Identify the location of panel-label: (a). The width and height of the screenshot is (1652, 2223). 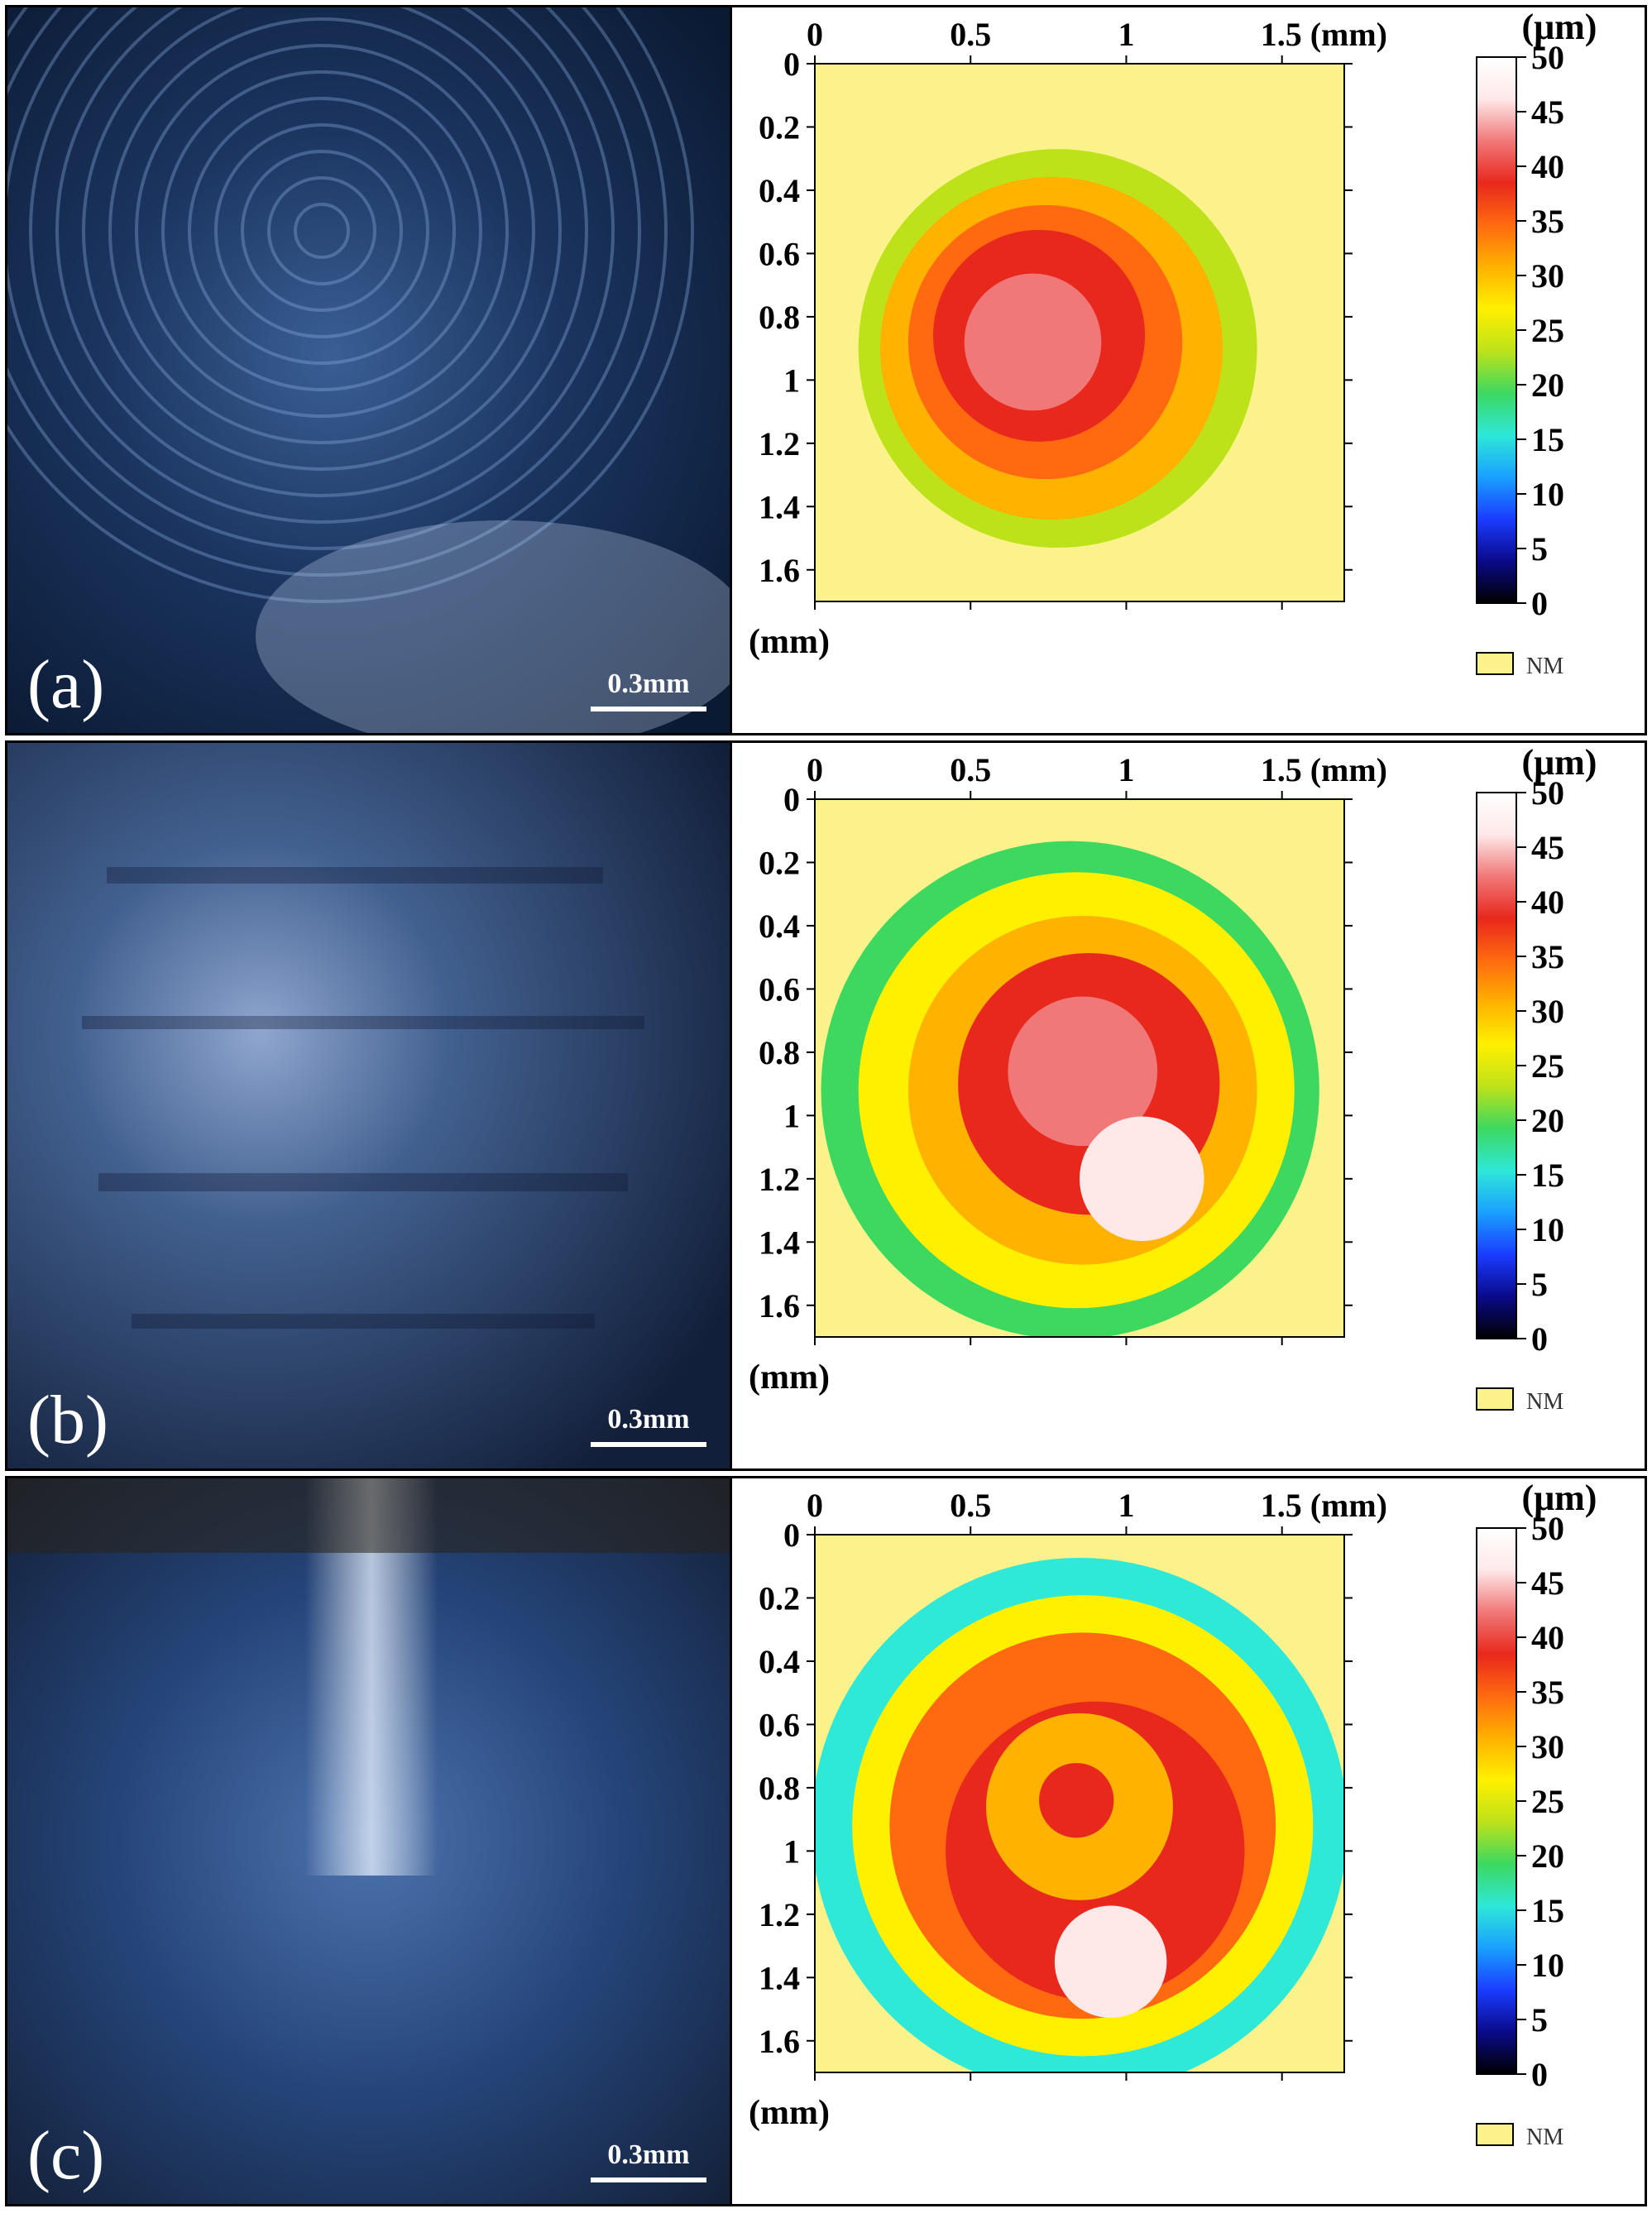
(66, 685).